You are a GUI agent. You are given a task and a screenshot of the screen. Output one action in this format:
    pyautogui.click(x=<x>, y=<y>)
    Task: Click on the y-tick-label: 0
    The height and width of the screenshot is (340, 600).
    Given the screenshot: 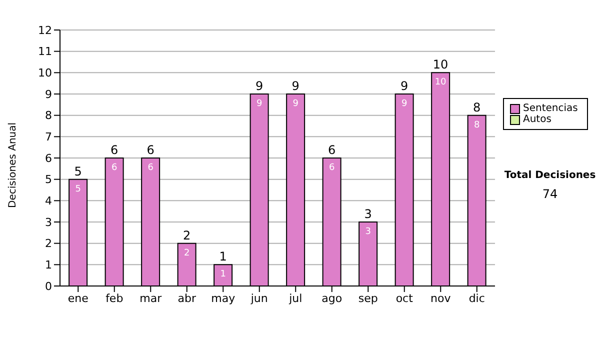 What is the action you would take?
    pyautogui.click(x=48, y=286)
    